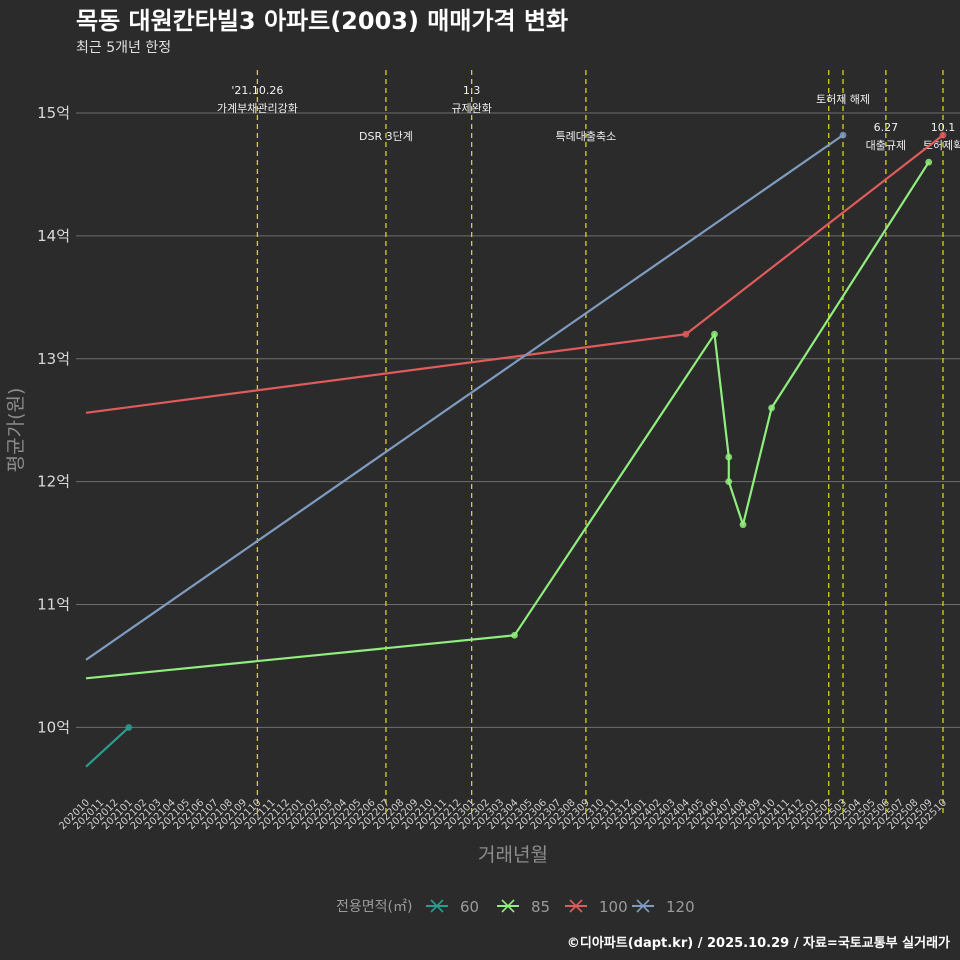  I want to click on y-tick-label: 14억, so click(53, 236).